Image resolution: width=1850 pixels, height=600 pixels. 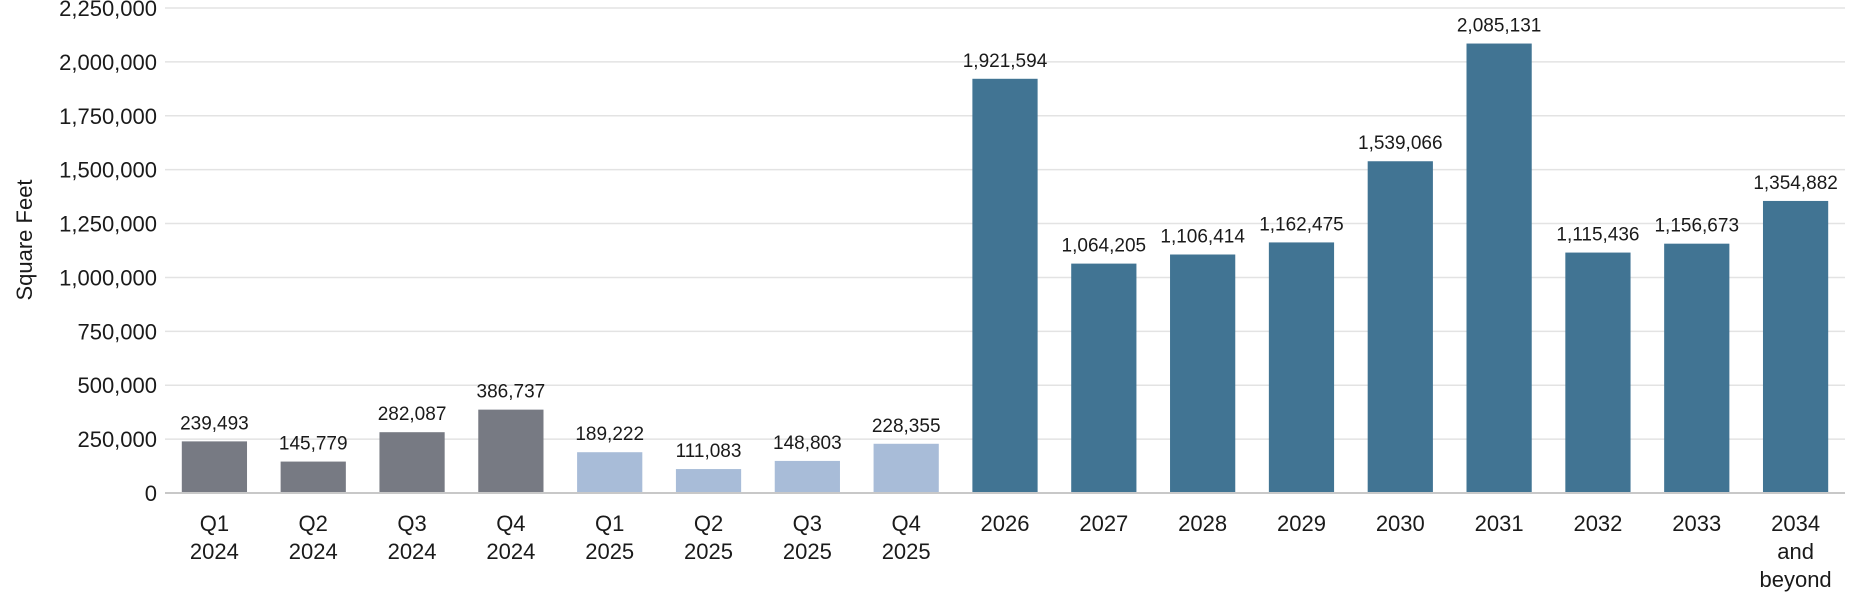 What do you see at coordinates (412, 537) in the screenshot?
I see `x-category-label: Q3 2024` at bounding box center [412, 537].